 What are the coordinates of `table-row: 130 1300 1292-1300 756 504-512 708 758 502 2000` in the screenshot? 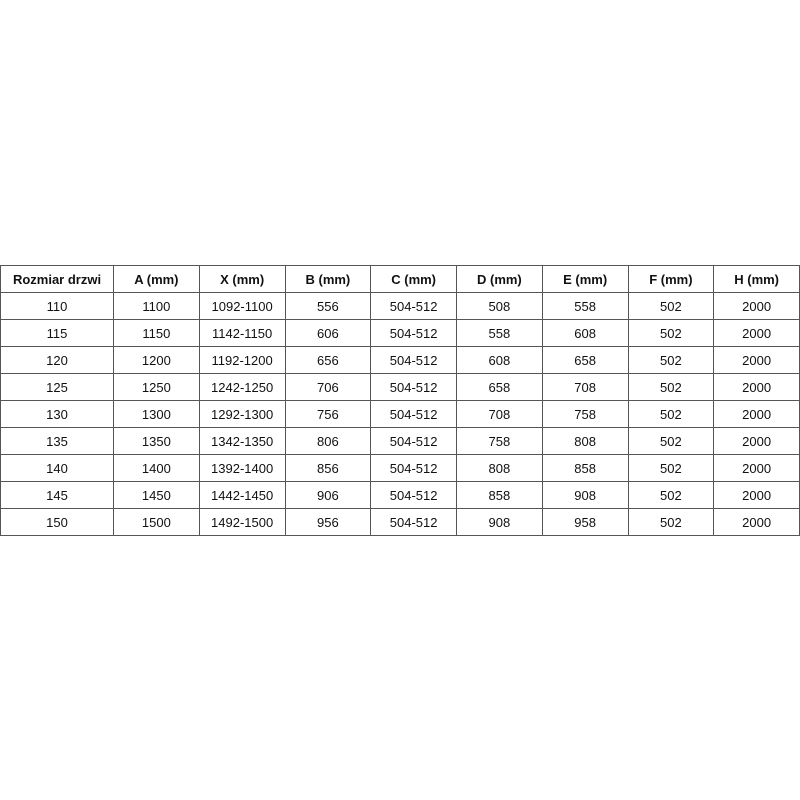 It's located at (400, 414).